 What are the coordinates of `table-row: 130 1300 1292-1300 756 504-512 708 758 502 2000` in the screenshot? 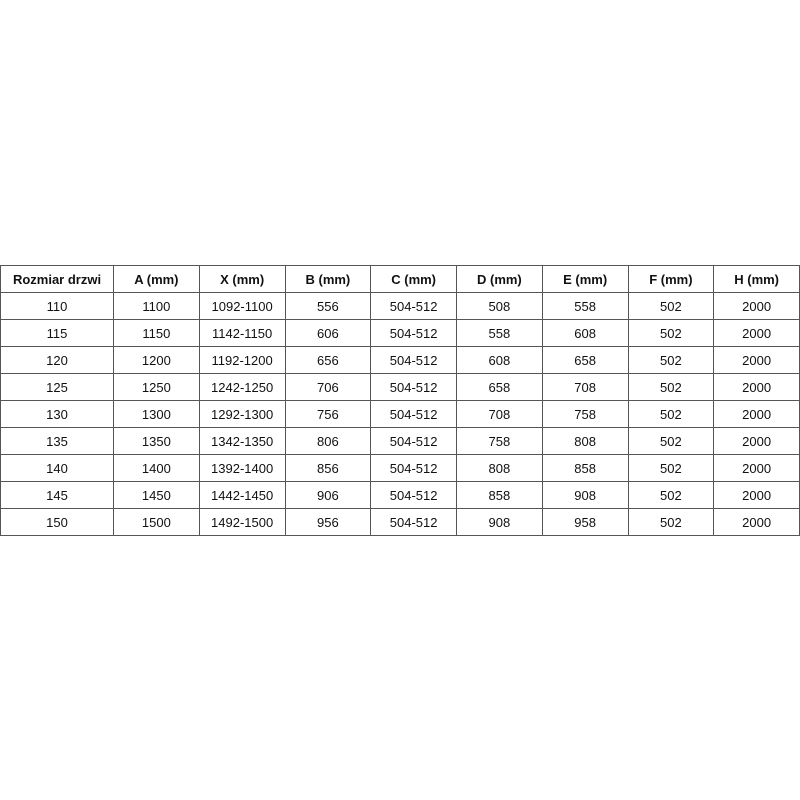 It's located at (400, 414).